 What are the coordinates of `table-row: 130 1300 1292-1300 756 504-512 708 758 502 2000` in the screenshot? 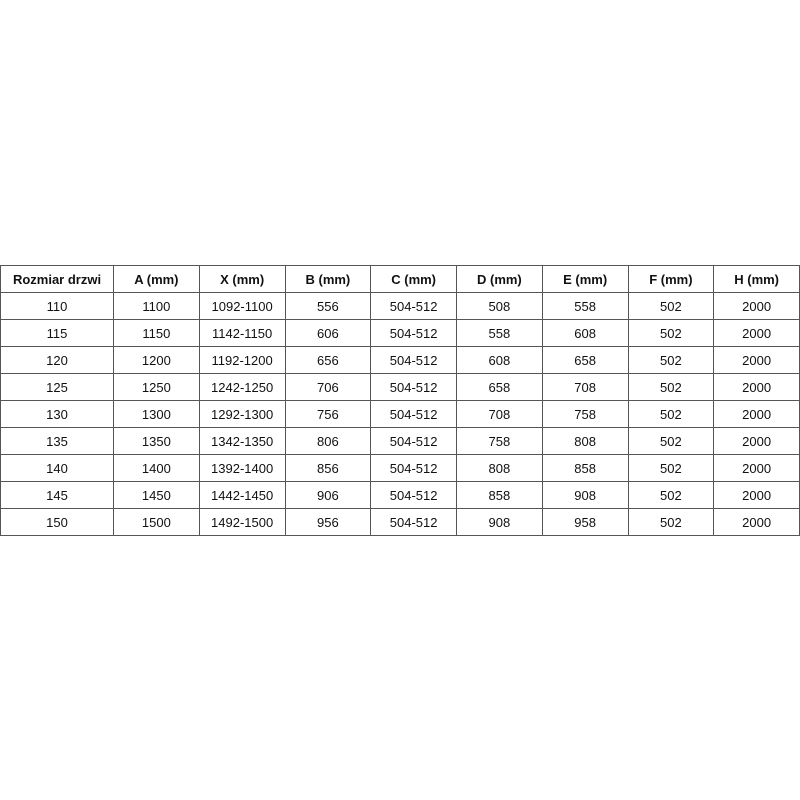 It's located at (400, 414).